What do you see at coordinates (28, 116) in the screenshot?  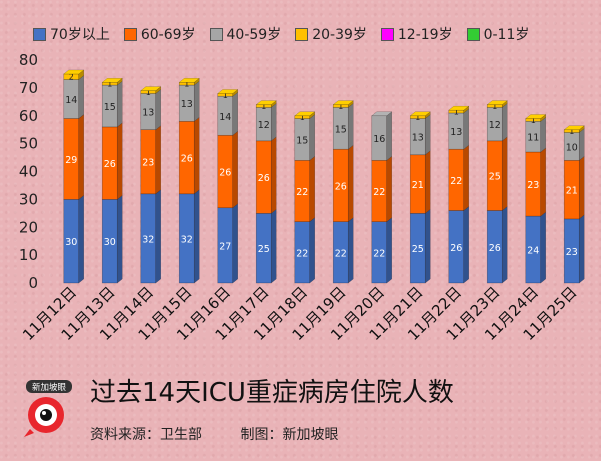 I see `y-tick-label: 60` at bounding box center [28, 116].